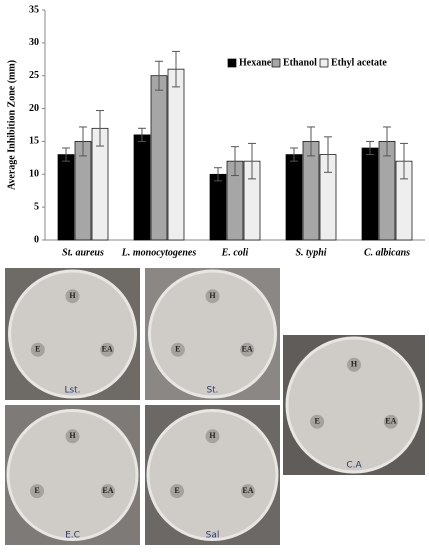  I want to click on x-tick-label: E. coli, so click(235, 252).